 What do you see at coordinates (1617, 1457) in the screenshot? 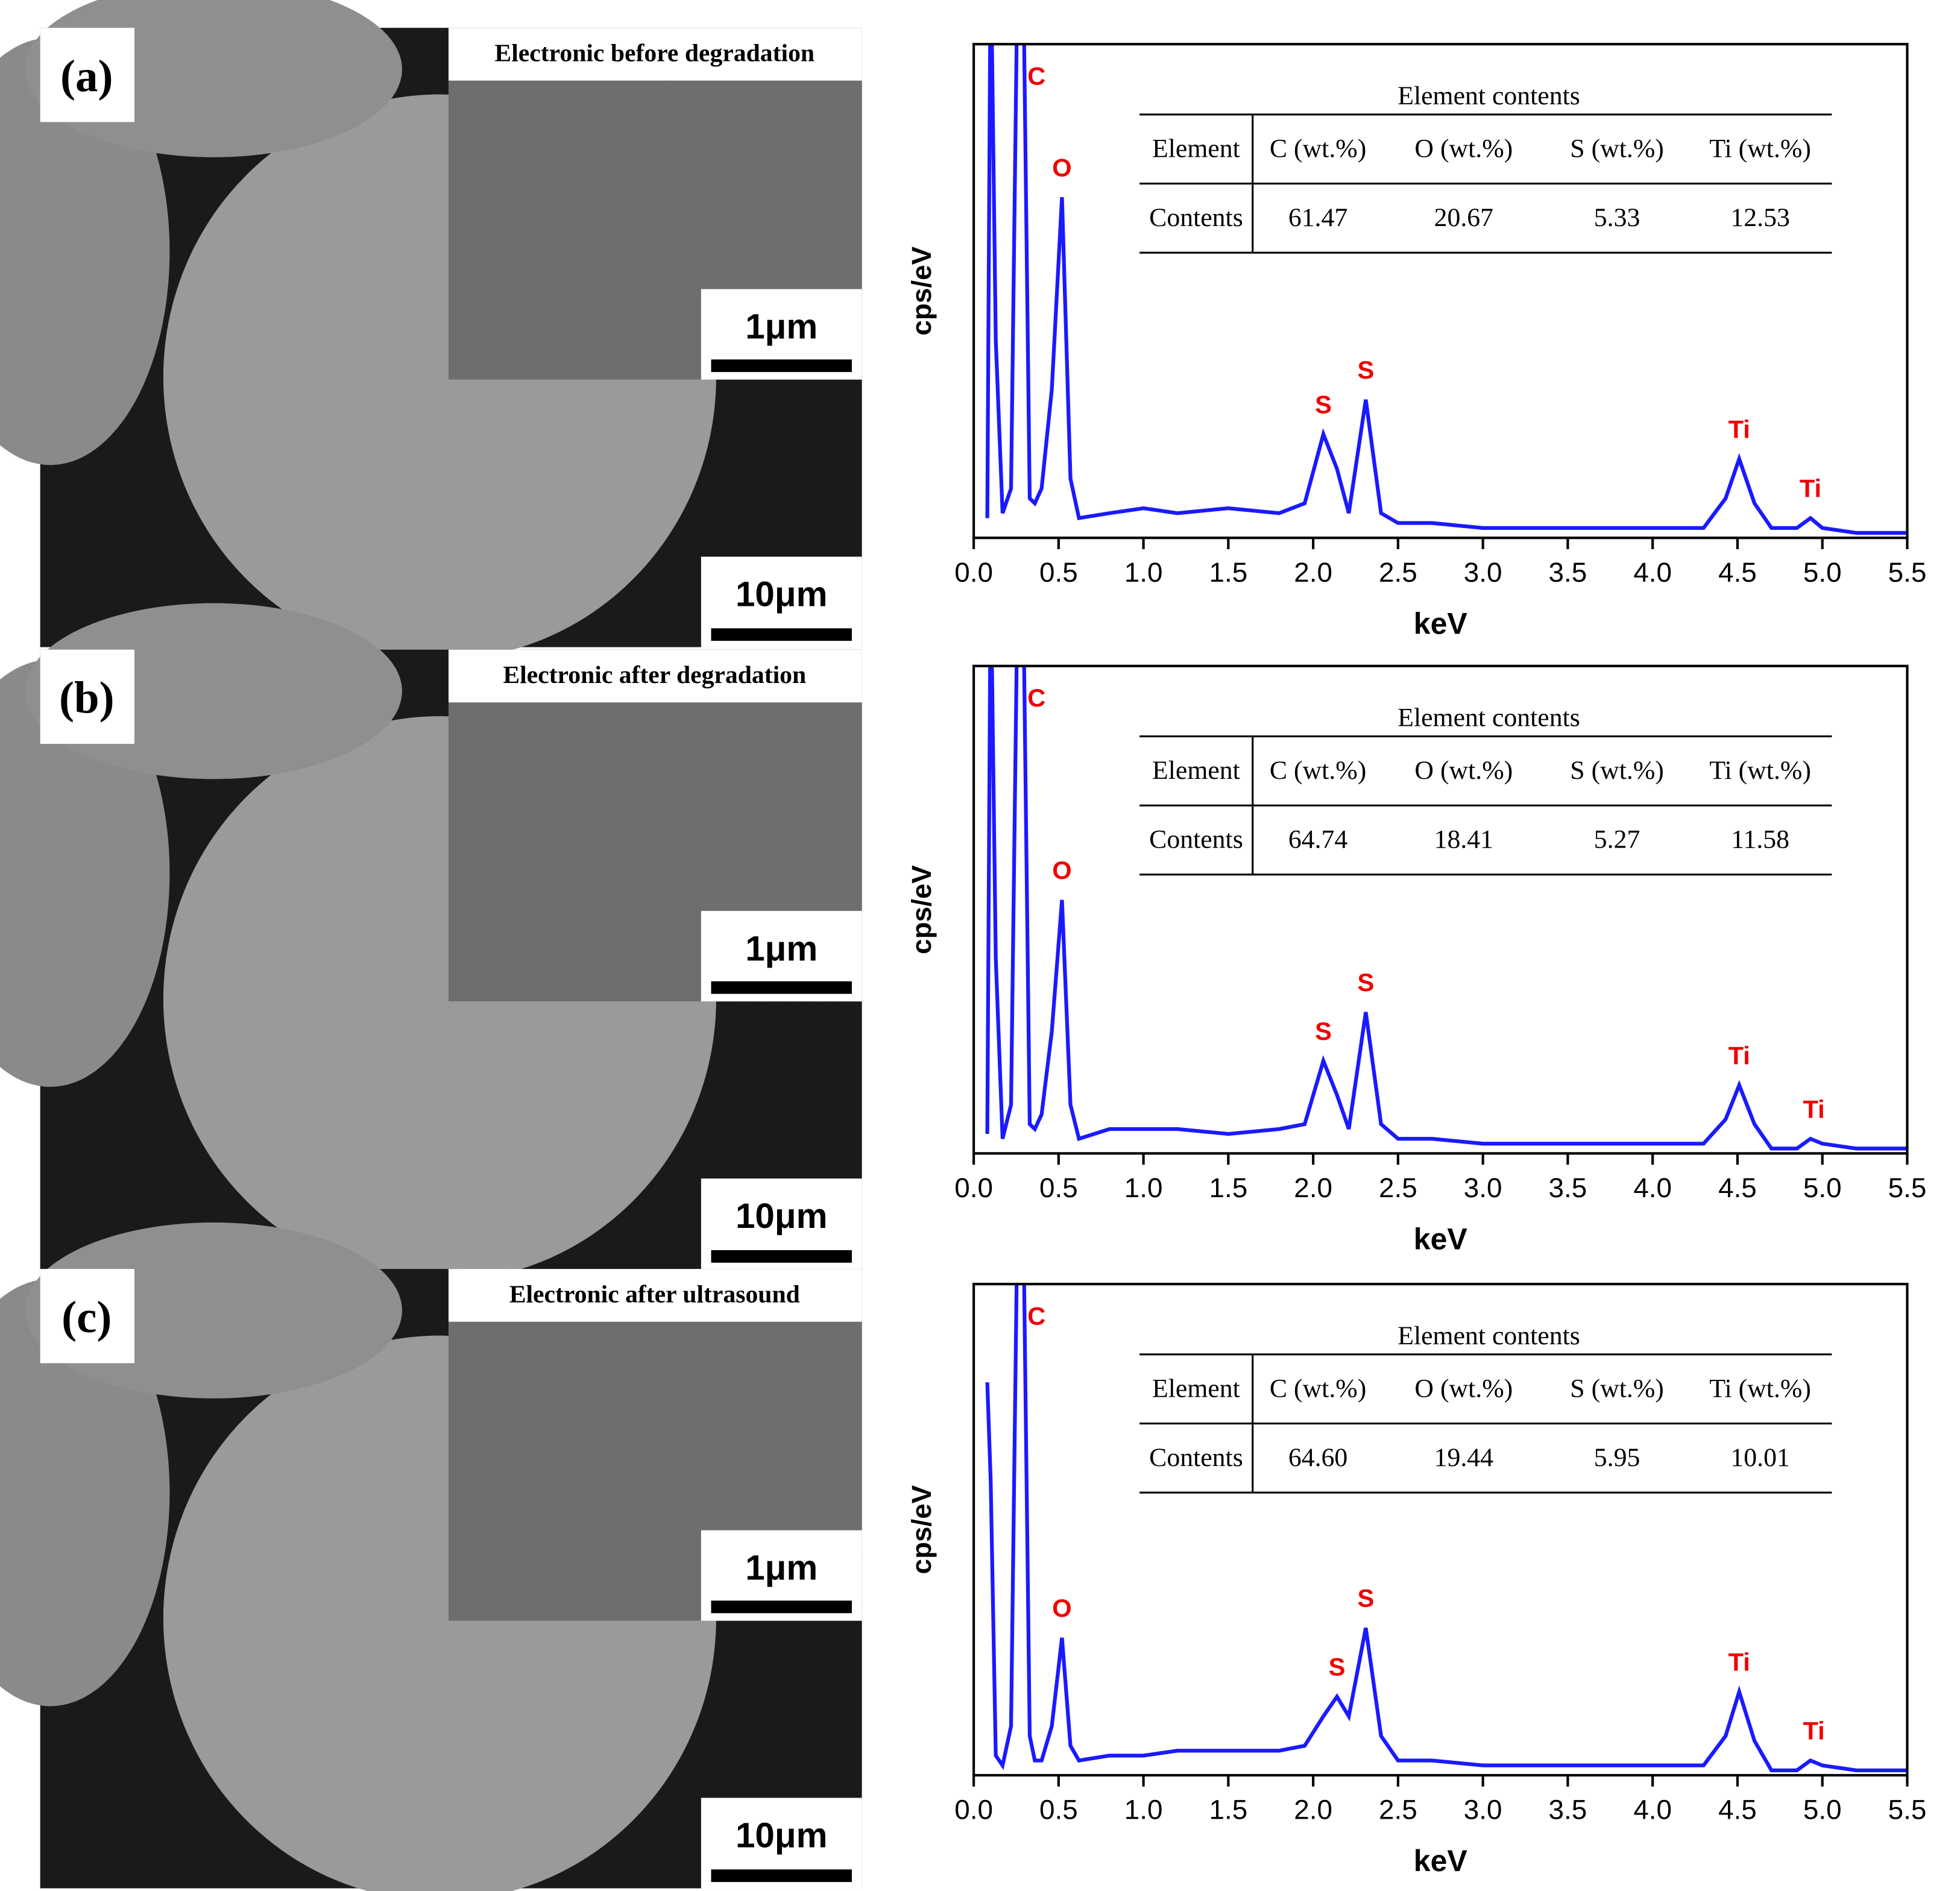
I see `table-cell: 5.95` at bounding box center [1617, 1457].